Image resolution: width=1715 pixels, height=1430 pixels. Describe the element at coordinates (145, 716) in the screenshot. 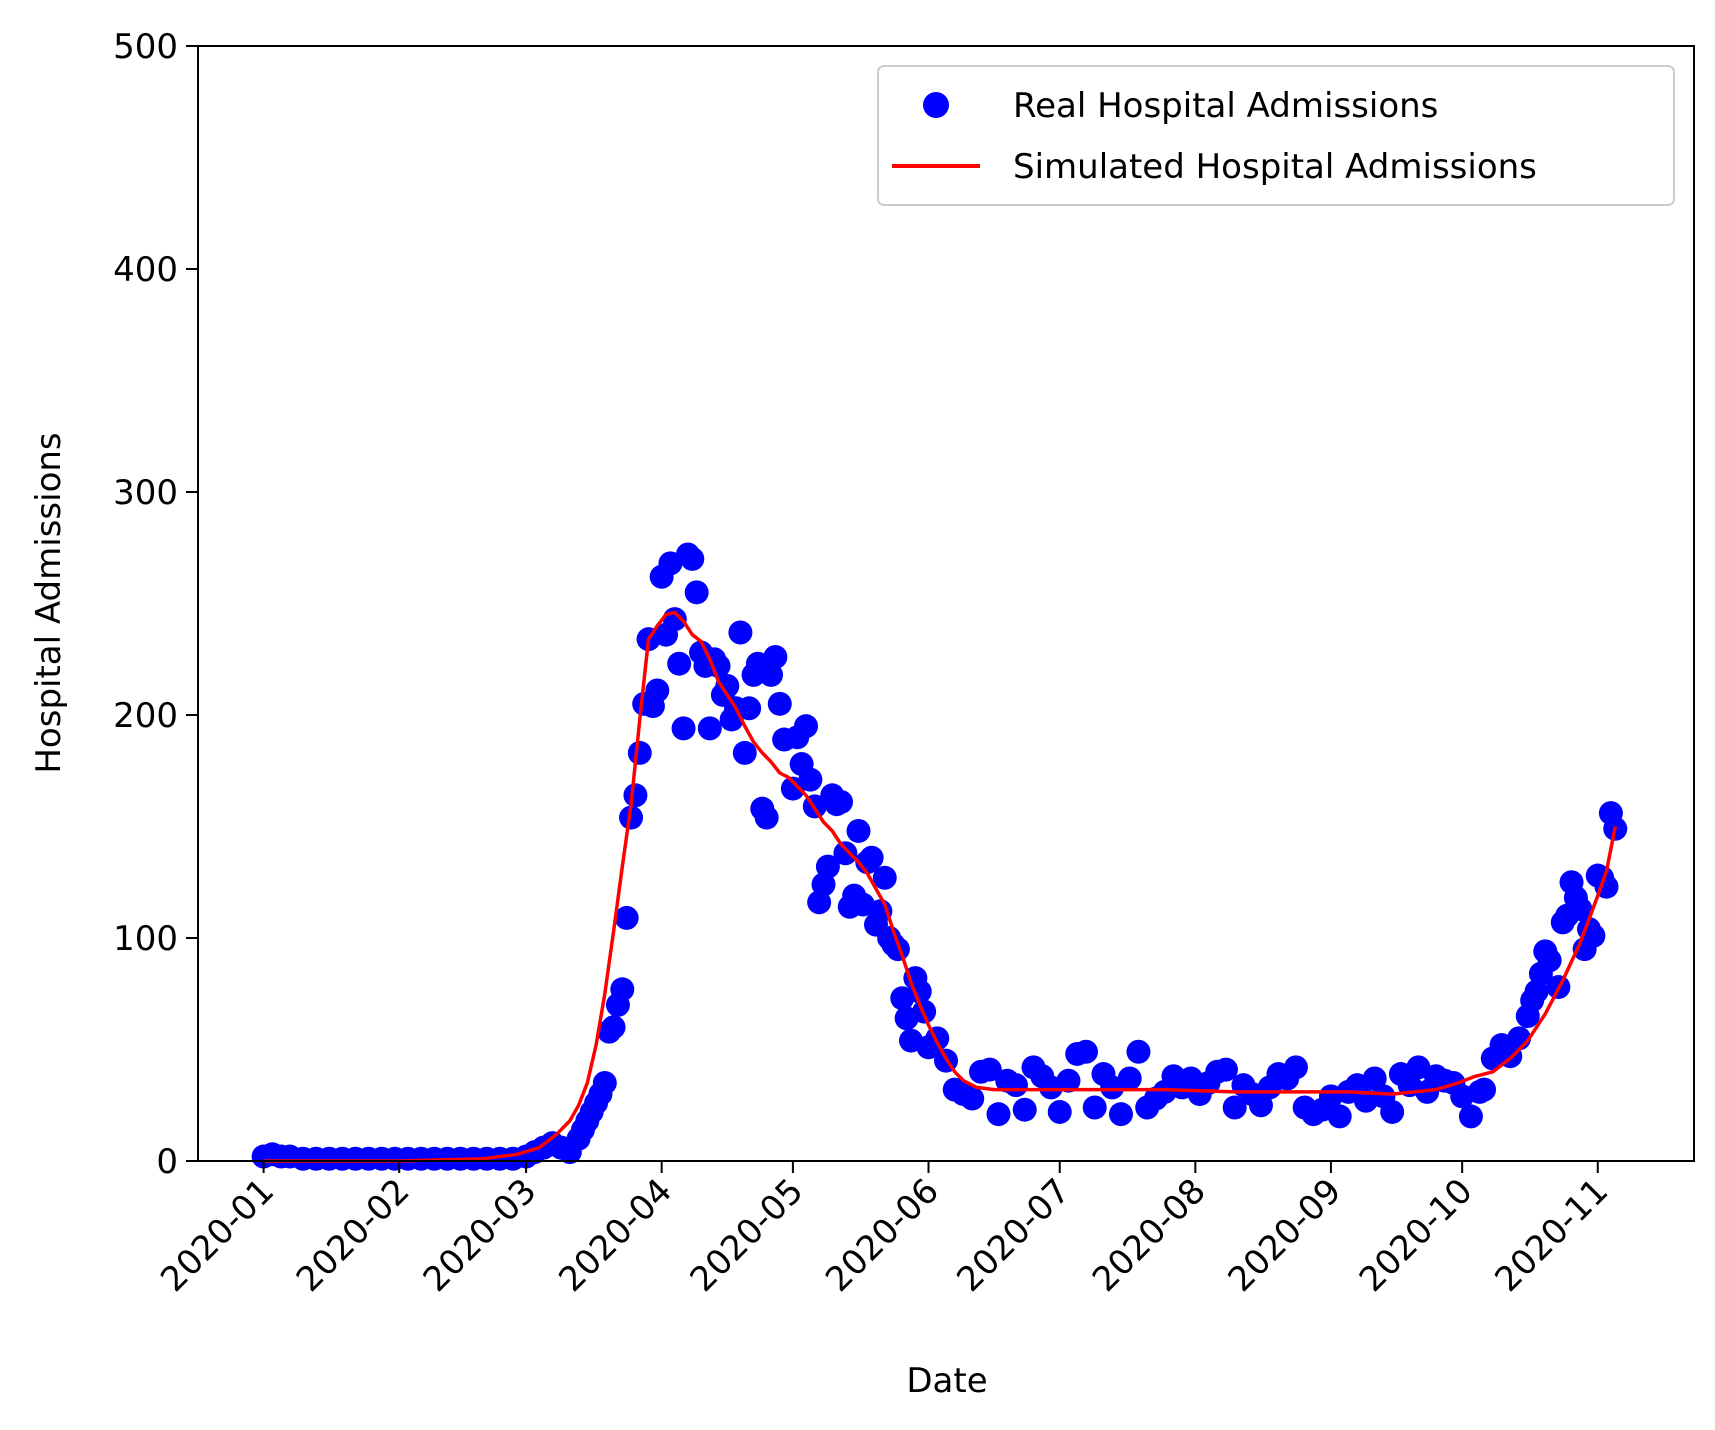

I see `y-tick-label: 200` at that location.